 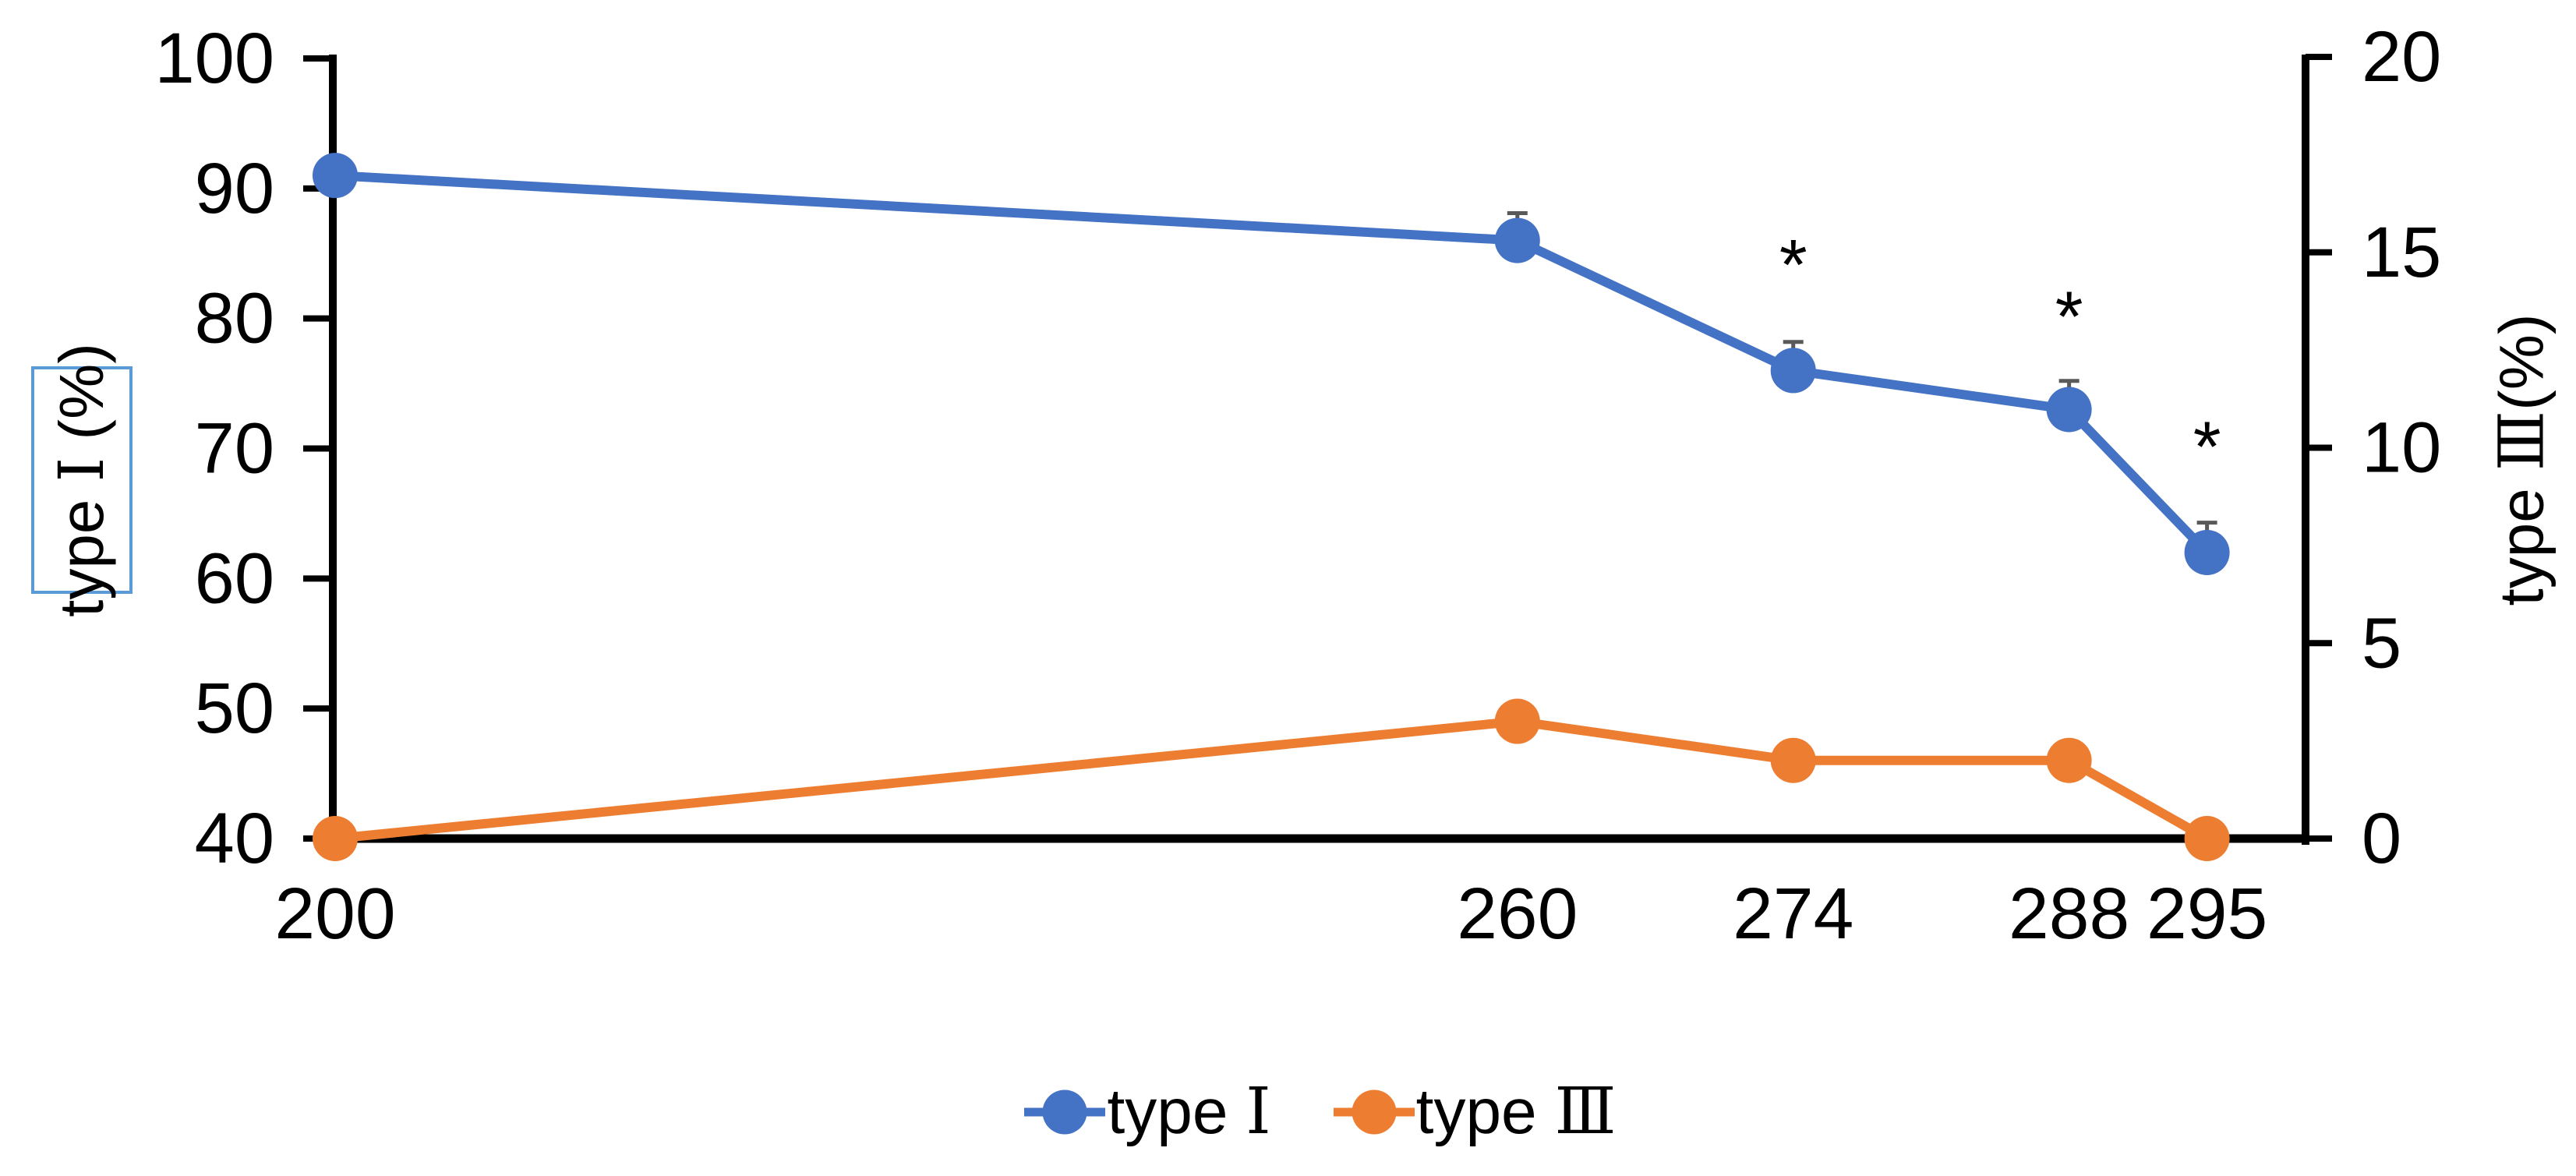 I want to click on left-axis-tick-label: 60, so click(x=234, y=578).